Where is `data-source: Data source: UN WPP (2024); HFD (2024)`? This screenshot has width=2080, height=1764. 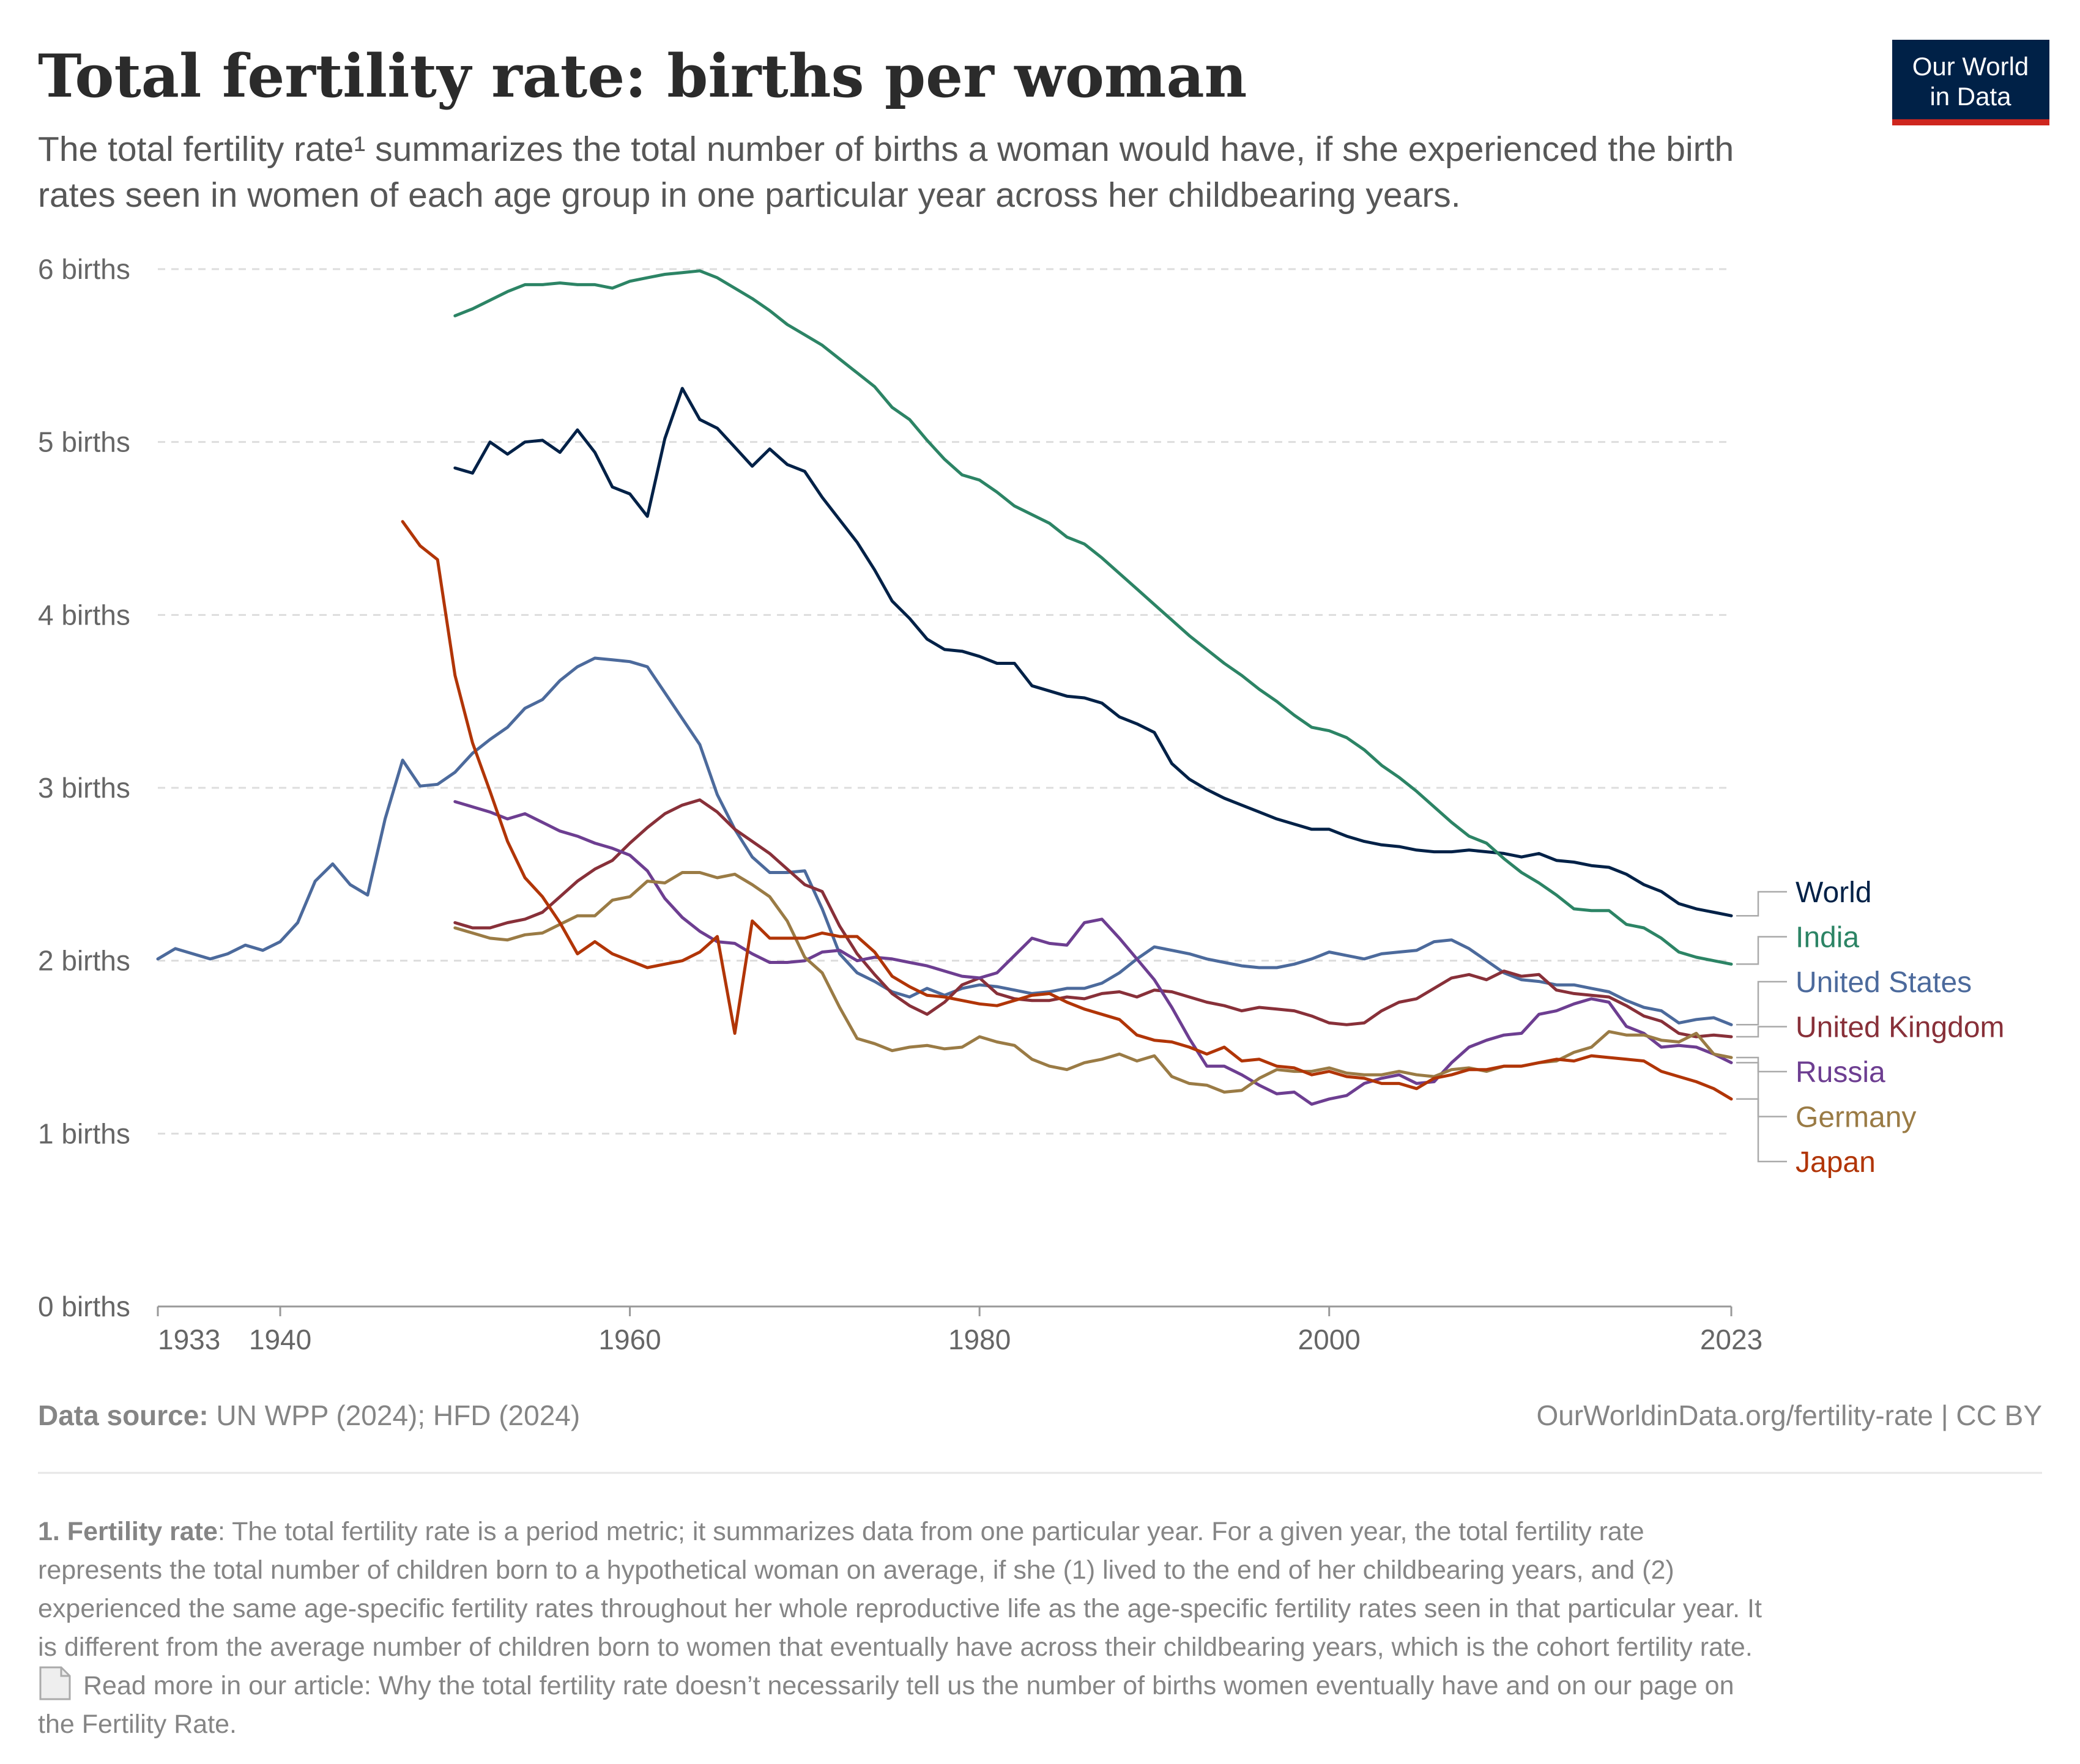
data-source: Data source: UN WPP (2024); HFD (2024) is located at coordinates (309, 1415).